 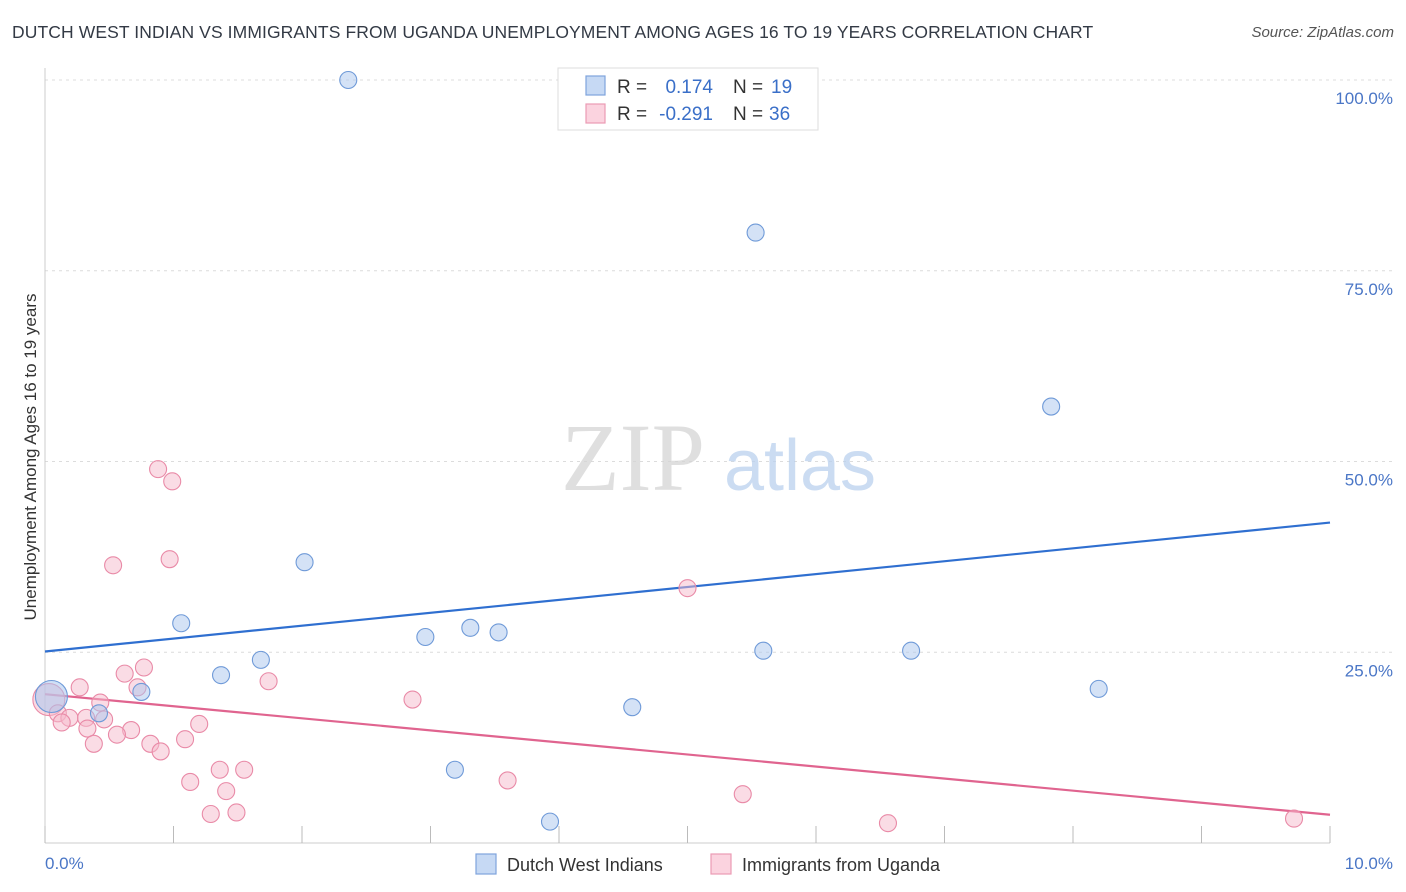 I want to click on legend: R = 0.174 N = 19 R = -0.291 N = 36, so click(x=688, y=99).